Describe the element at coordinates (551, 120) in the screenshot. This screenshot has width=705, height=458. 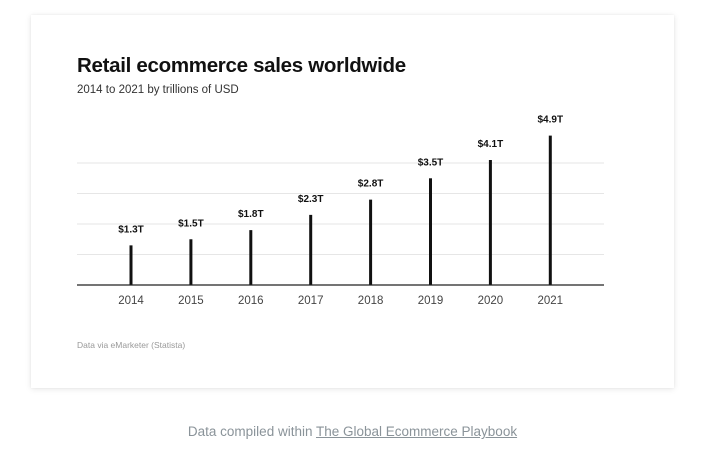
I see `data-label-2021: $4.9T` at that location.